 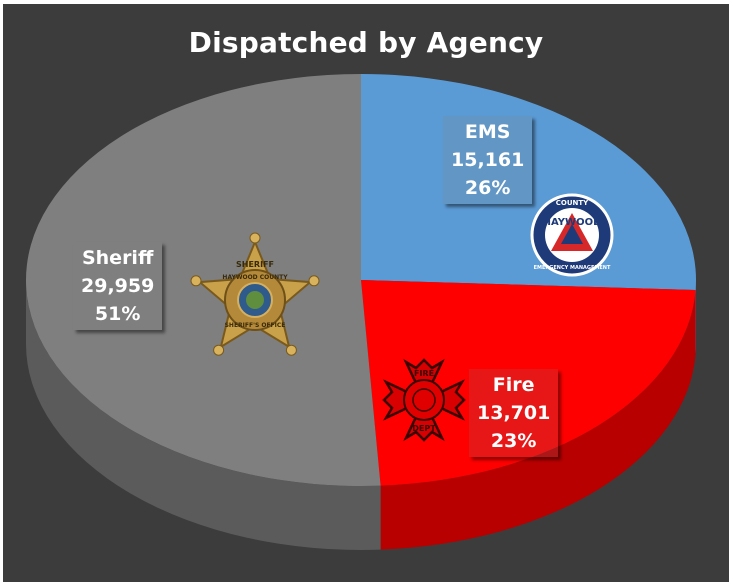 I want to click on data-label-ems-value: 15,161, so click(x=488, y=160).